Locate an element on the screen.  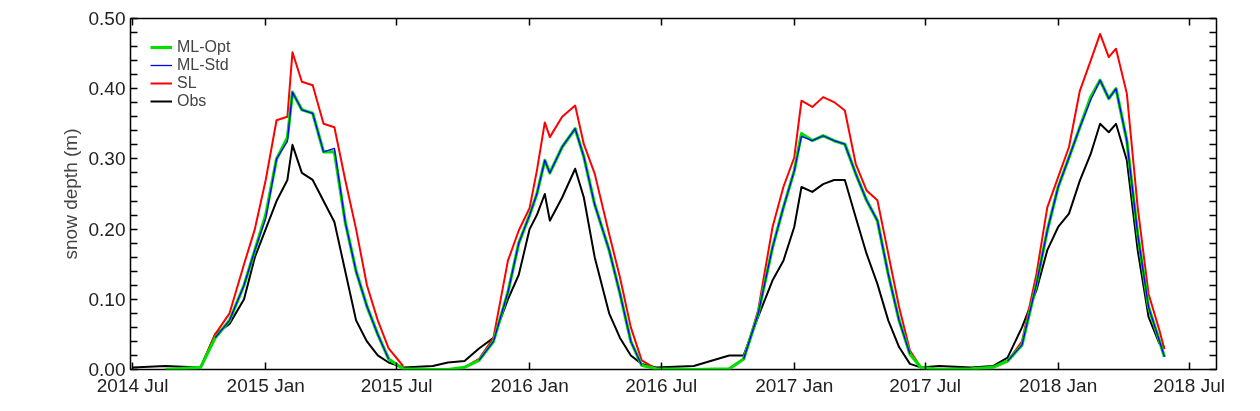
y-axis-title: snow depth (m) is located at coordinates (70, 194).